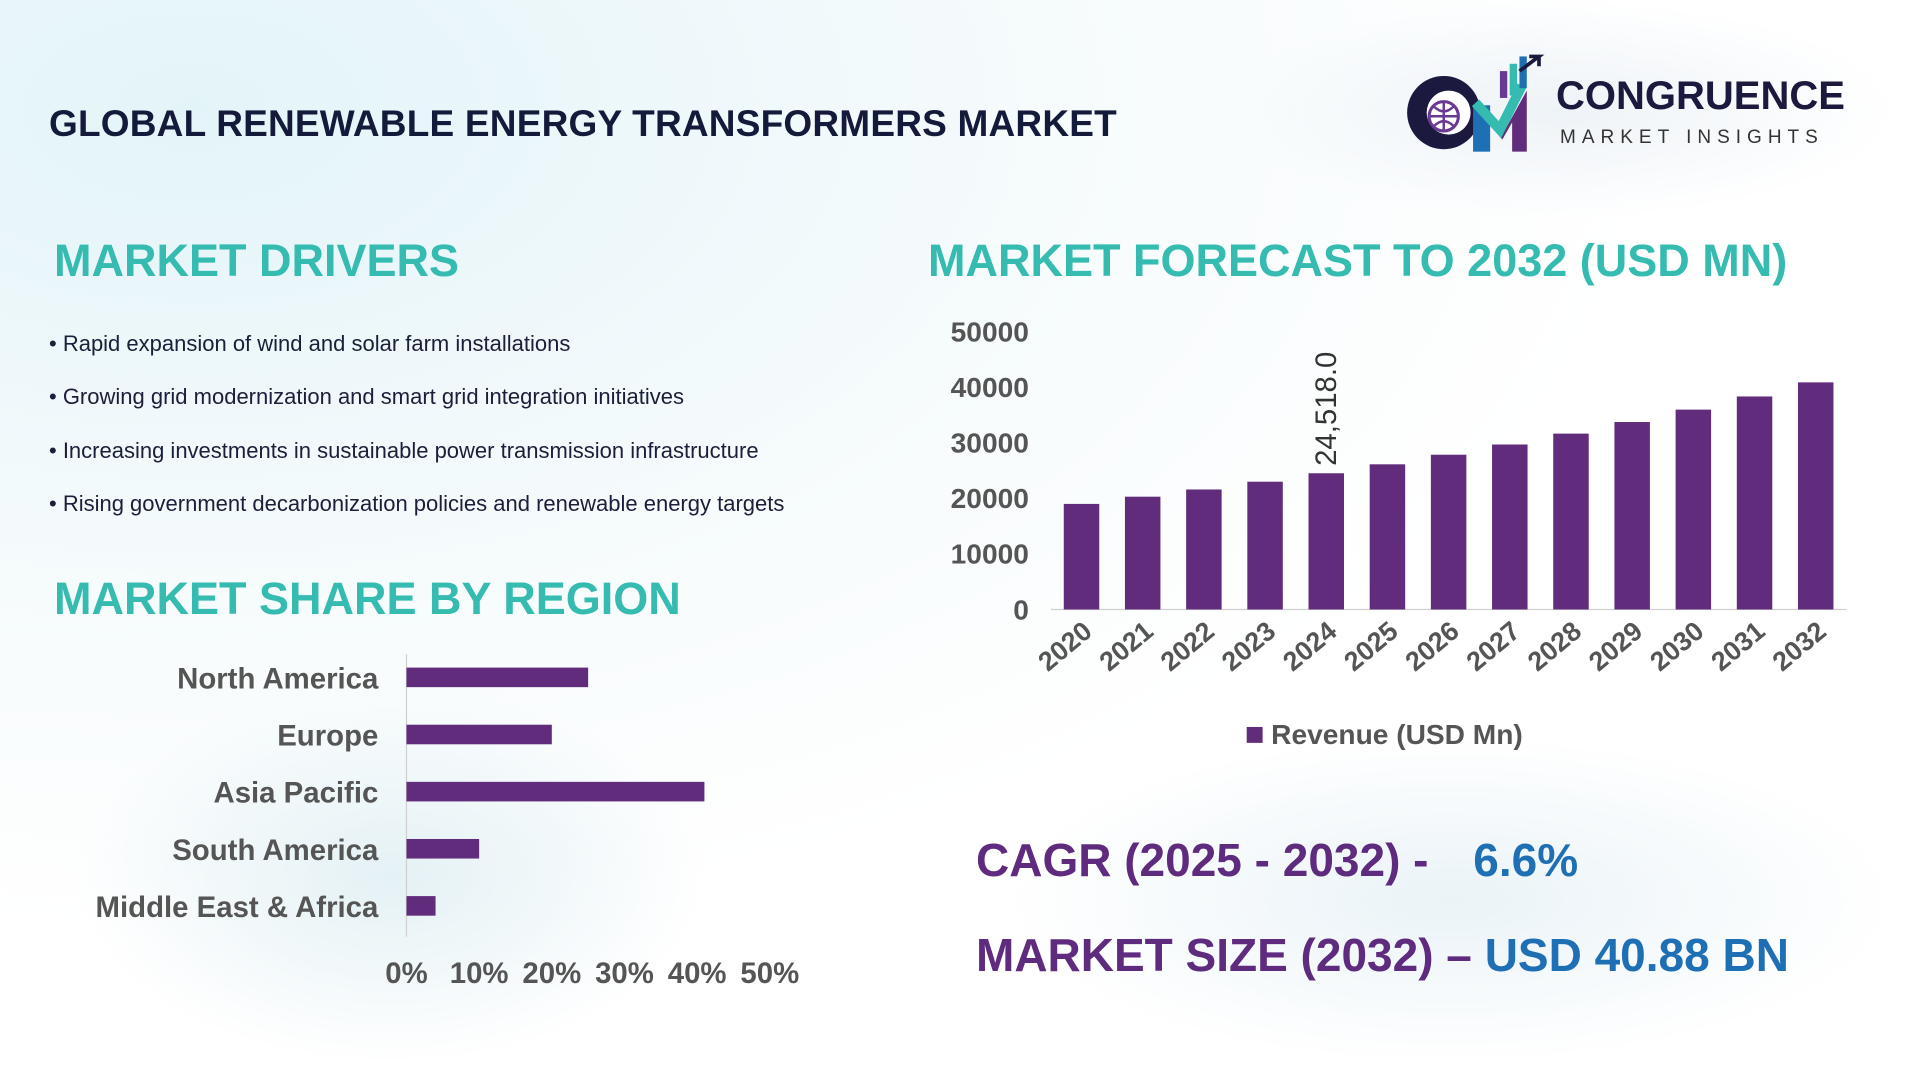 This screenshot has height=1080, width=1920. What do you see at coordinates (990, 387) in the screenshot?
I see `y-tick-label: 40000` at bounding box center [990, 387].